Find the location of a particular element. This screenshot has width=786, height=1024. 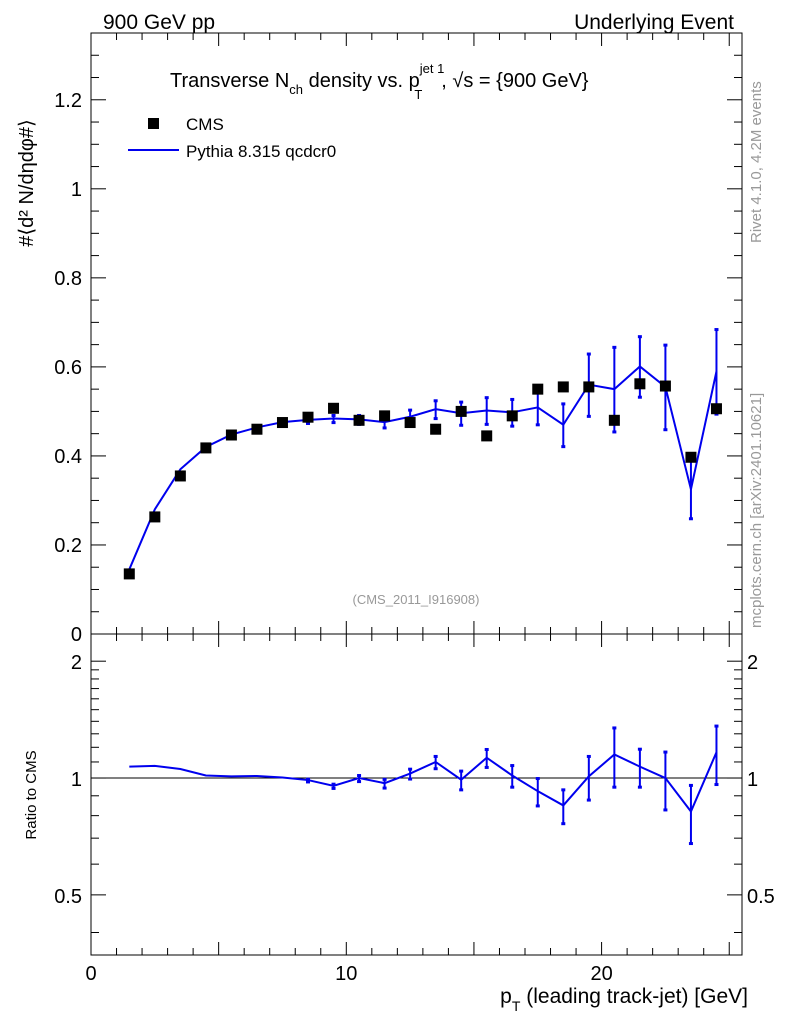

ratio-error-bars is located at coordinates (512, 785).